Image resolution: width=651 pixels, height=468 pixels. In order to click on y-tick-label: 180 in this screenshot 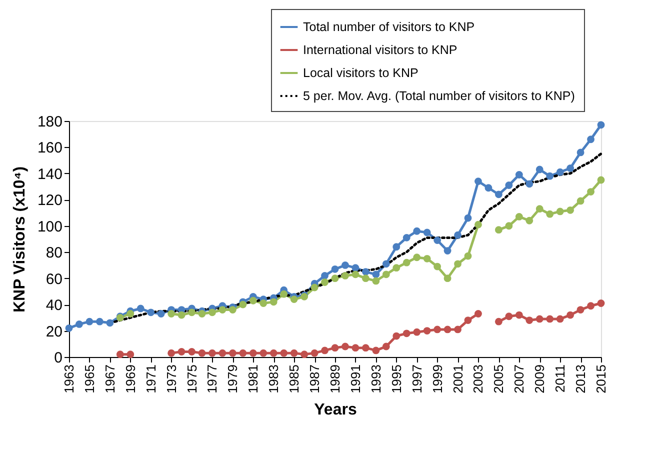, I will do `click(49, 122)`.